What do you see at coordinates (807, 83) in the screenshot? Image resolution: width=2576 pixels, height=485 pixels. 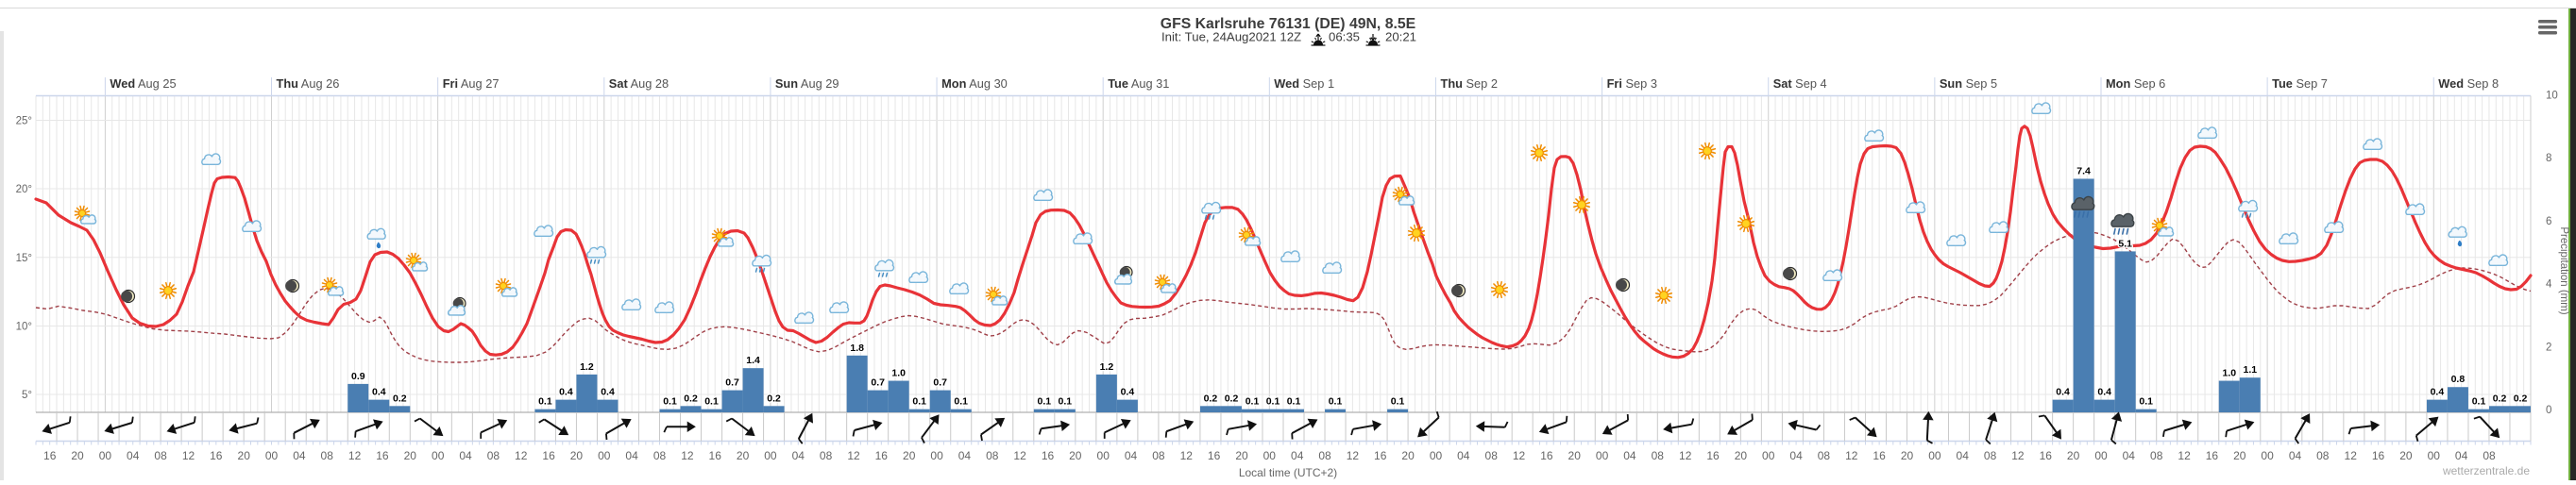 I see `svg-text: Sun Aug 29` at bounding box center [807, 83].